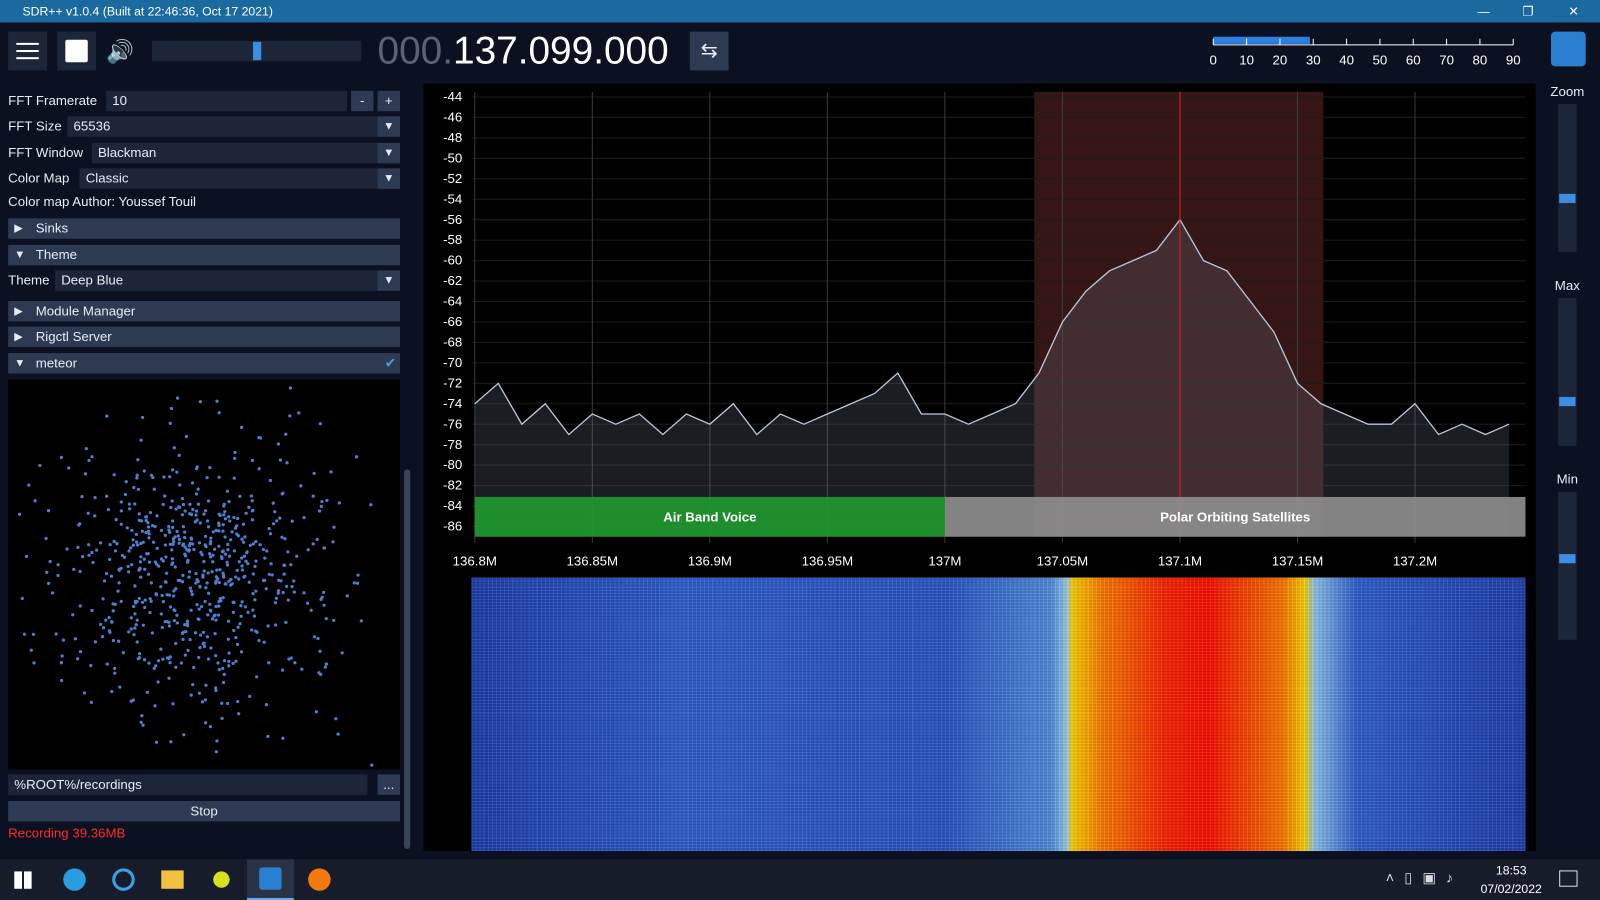  Describe the element at coordinates (1528, 11) in the screenshot. I see `restore-button: ❐` at that location.